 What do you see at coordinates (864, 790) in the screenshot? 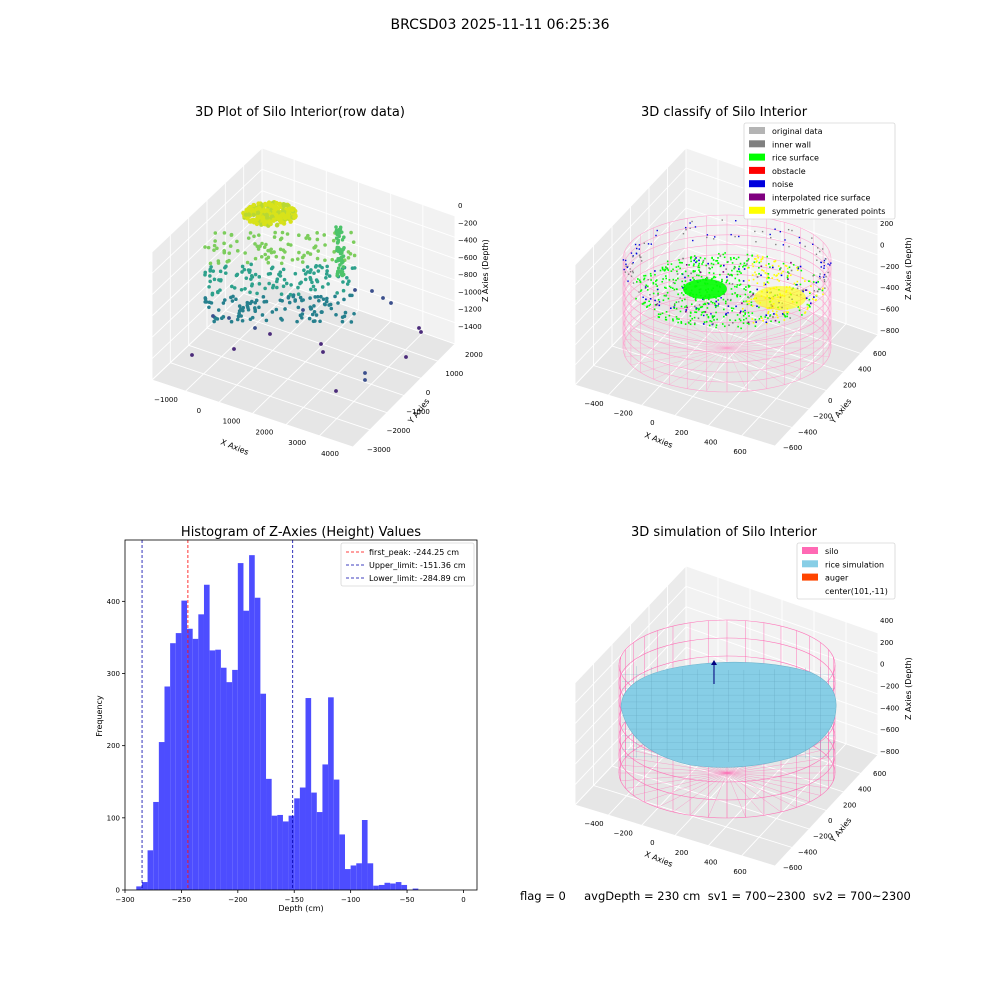
I see `y-tick-label: 400` at bounding box center [864, 790].